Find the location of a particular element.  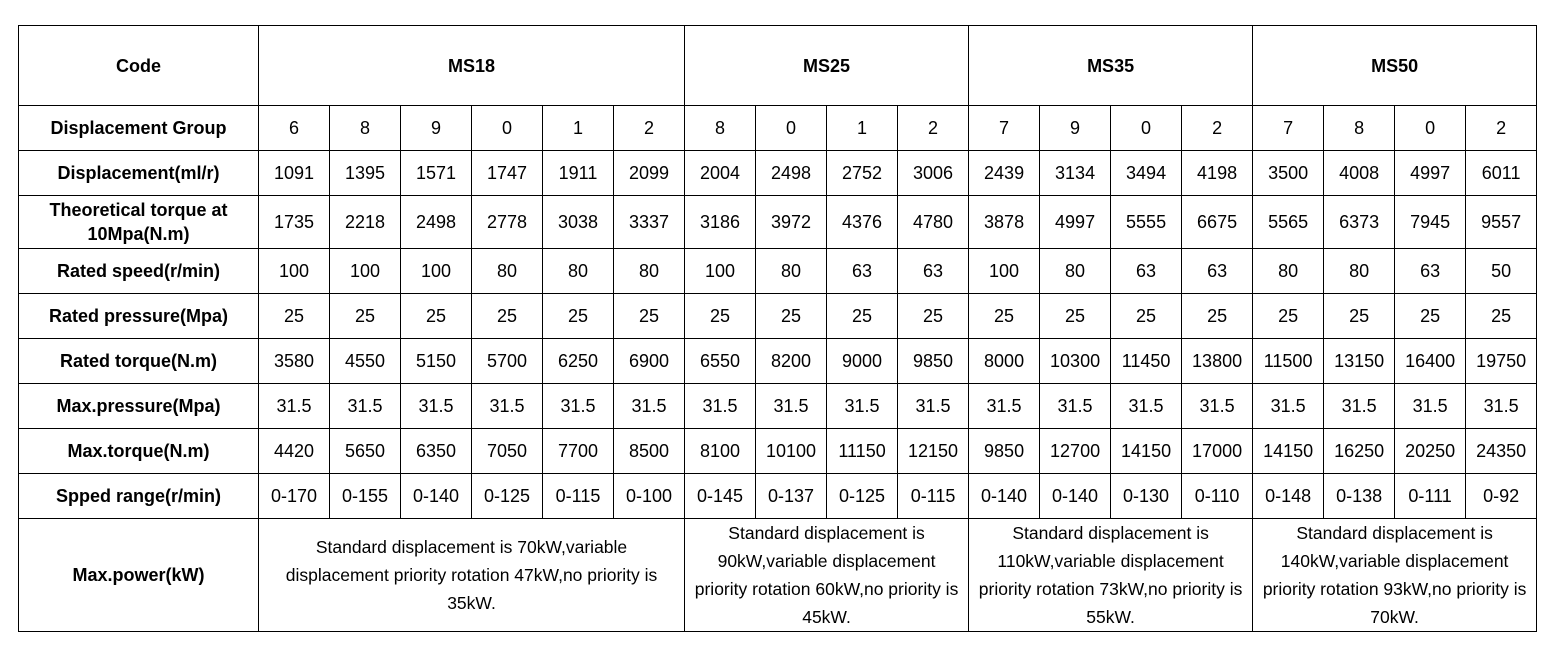

table-cell: 8 is located at coordinates (365, 128).